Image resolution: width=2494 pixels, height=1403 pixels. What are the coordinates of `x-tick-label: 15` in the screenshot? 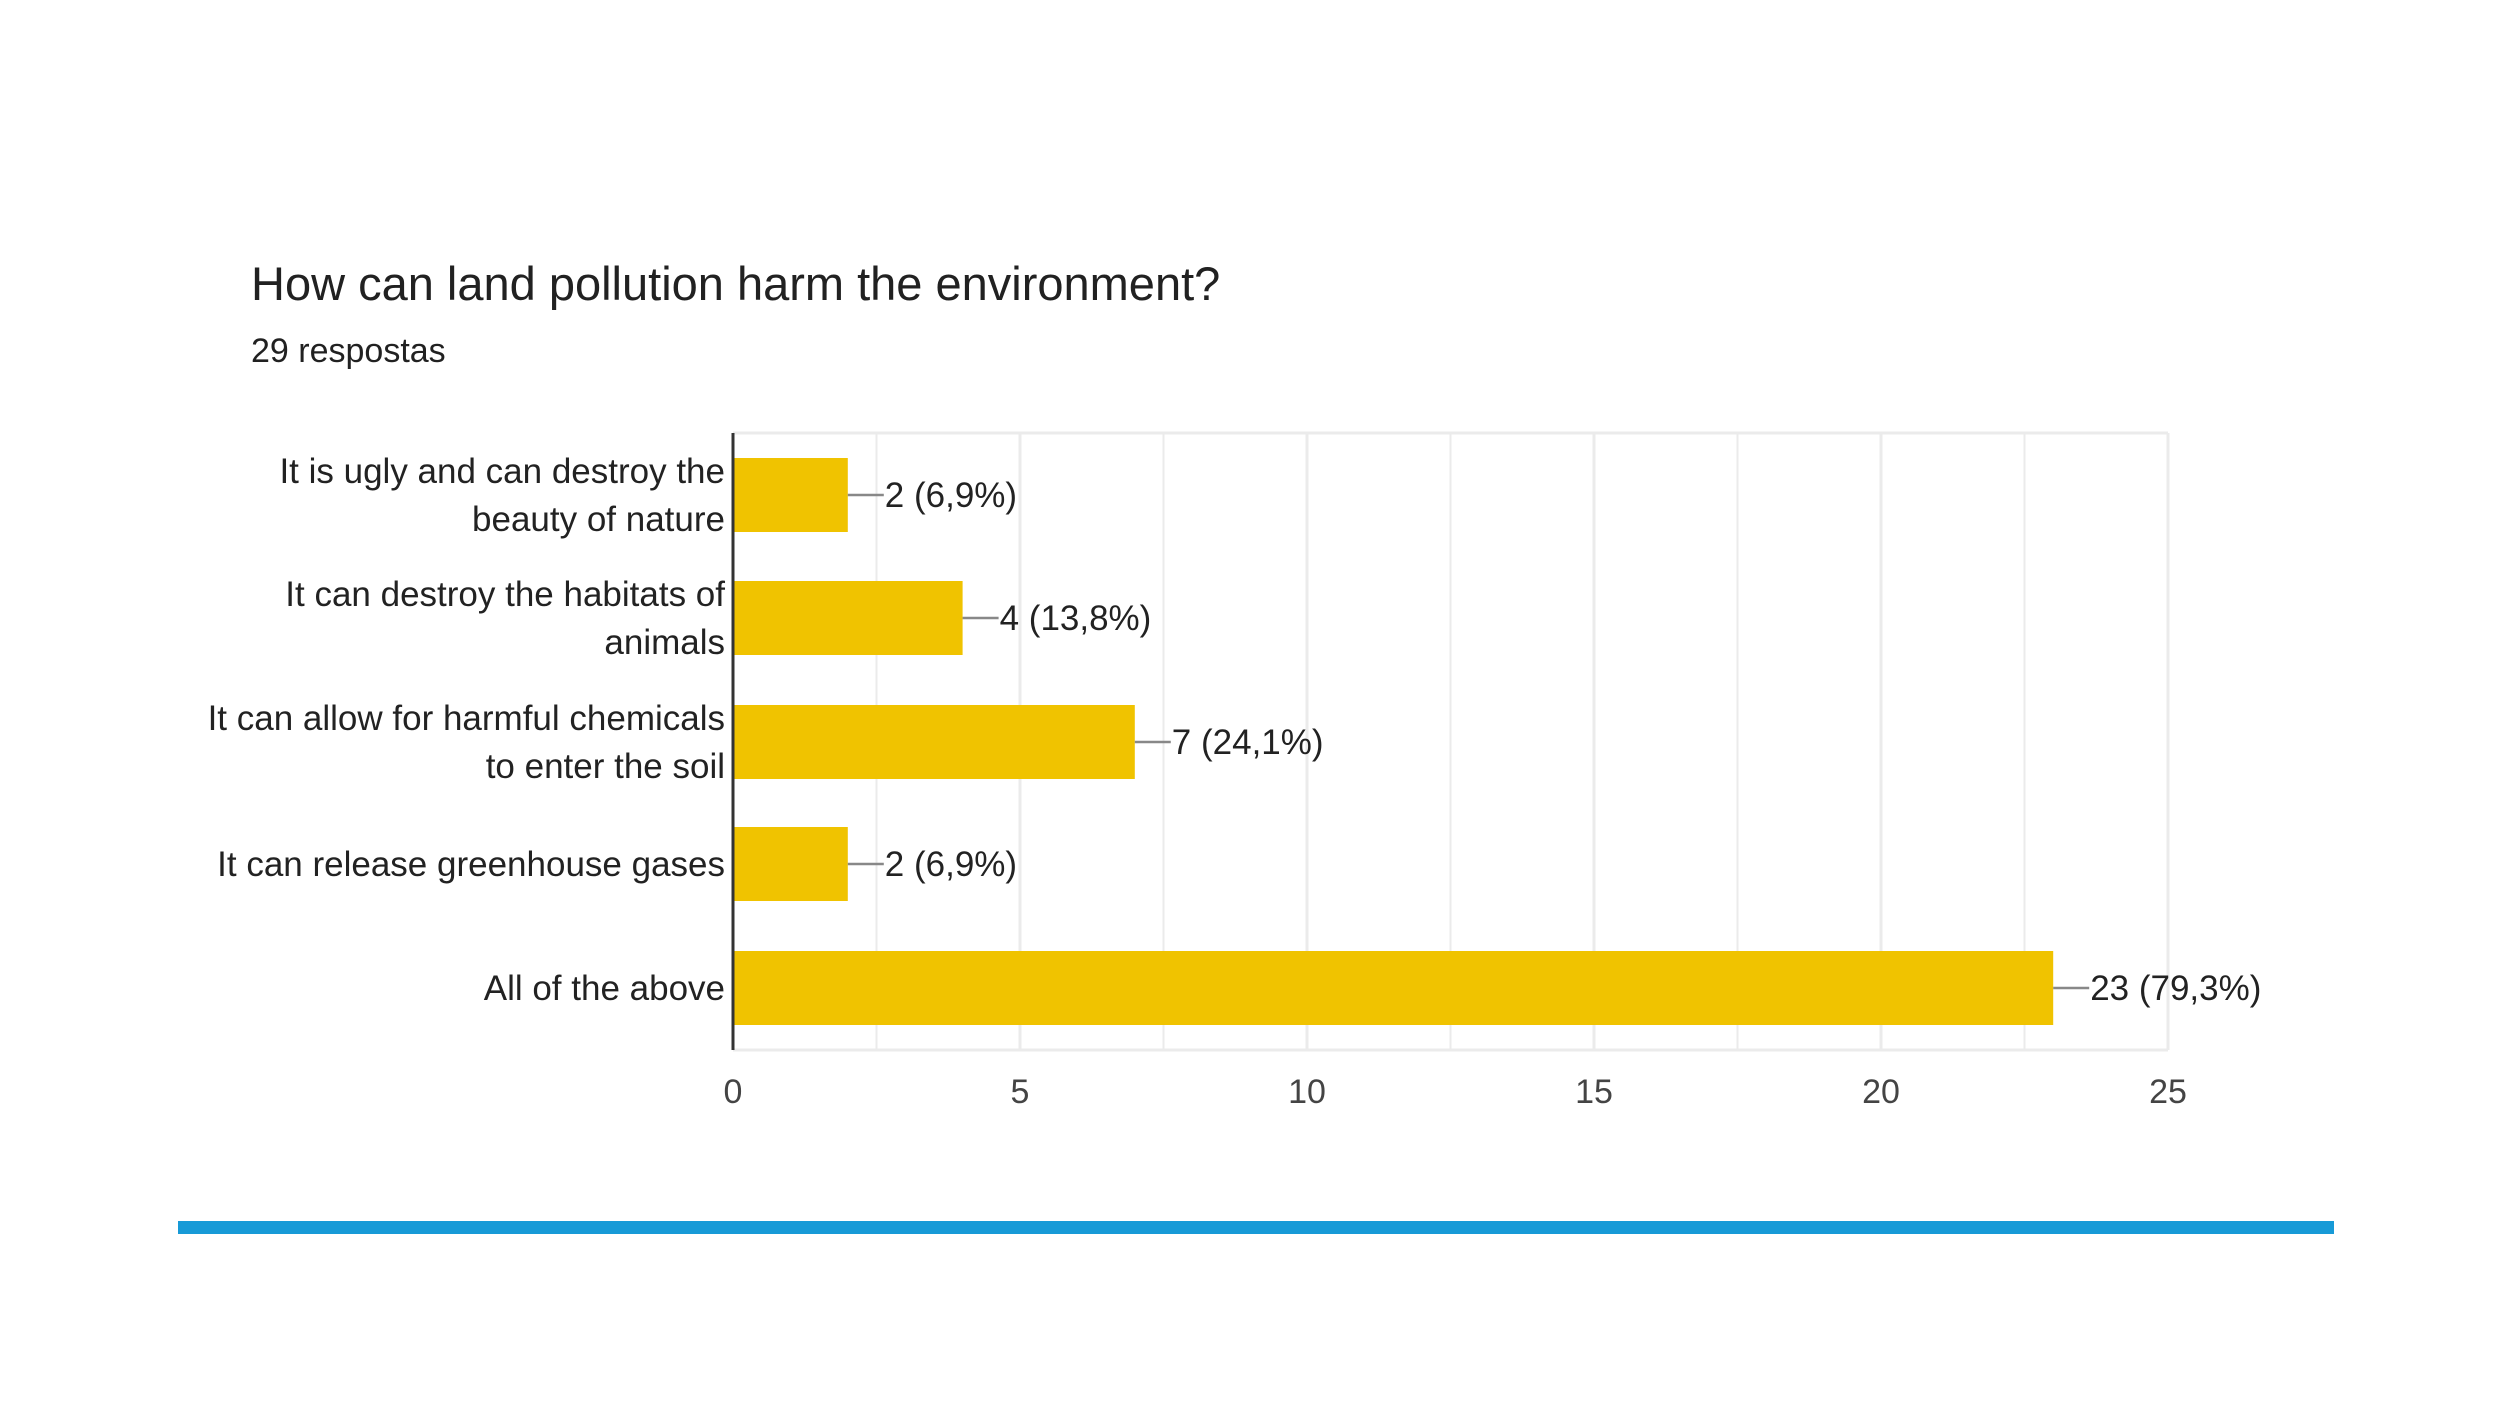 It's located at (1594, 1092).